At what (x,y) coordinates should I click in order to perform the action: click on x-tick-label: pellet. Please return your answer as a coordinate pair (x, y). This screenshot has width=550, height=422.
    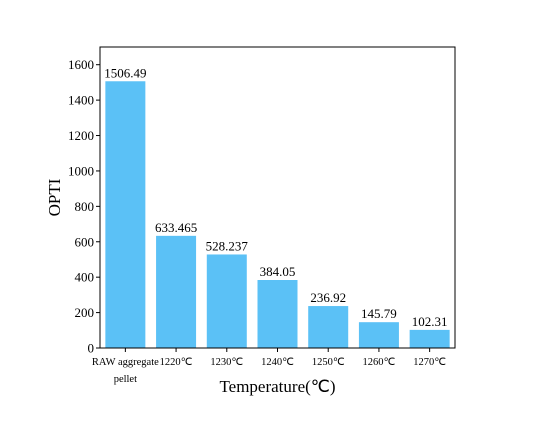
    Looking at the image, I should click on (125, 379).